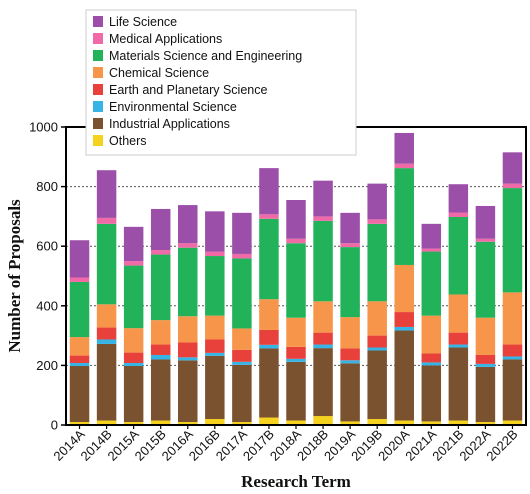 The height and width of the screenshot is (494, 530). Describe the element at coordinates (159, 73) in the screenshot. I see `legend-label: Chemical Science` at that location.